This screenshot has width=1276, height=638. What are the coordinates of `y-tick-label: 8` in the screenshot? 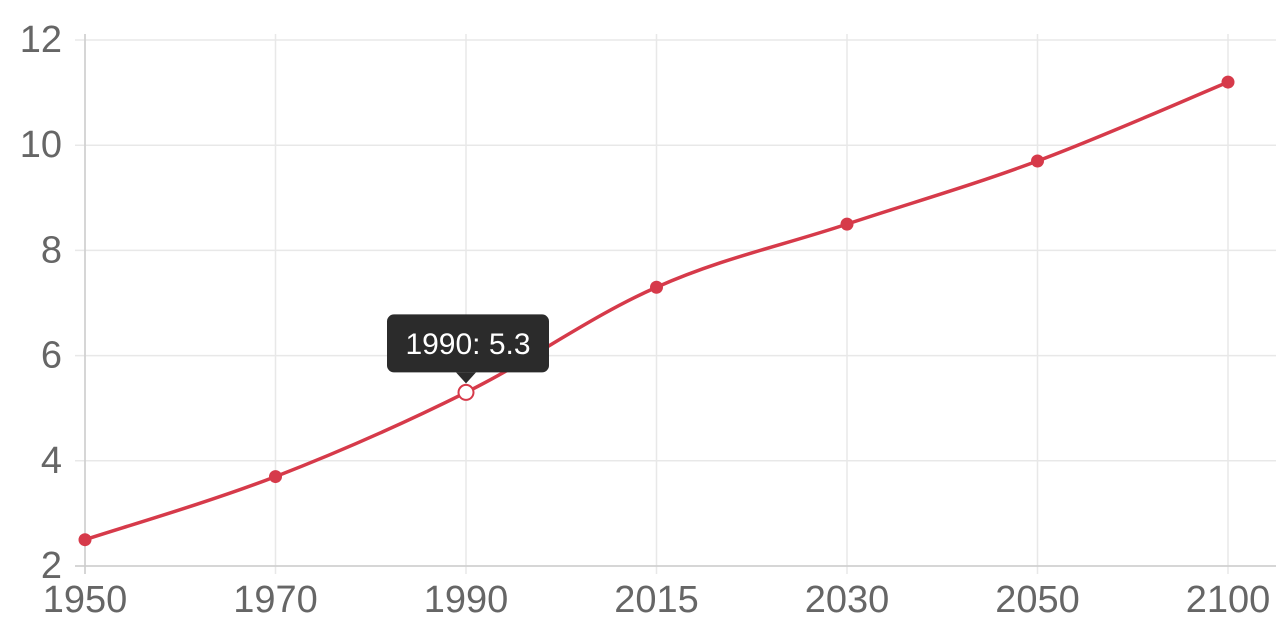 It's located at (51, 250).